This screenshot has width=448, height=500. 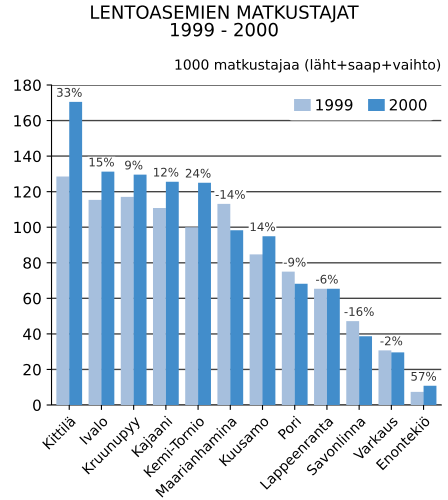 What do you see at coordinates (32, 334) in the screenshot?
I see `y-tick-label: 40` at bounding box center [32, 334].